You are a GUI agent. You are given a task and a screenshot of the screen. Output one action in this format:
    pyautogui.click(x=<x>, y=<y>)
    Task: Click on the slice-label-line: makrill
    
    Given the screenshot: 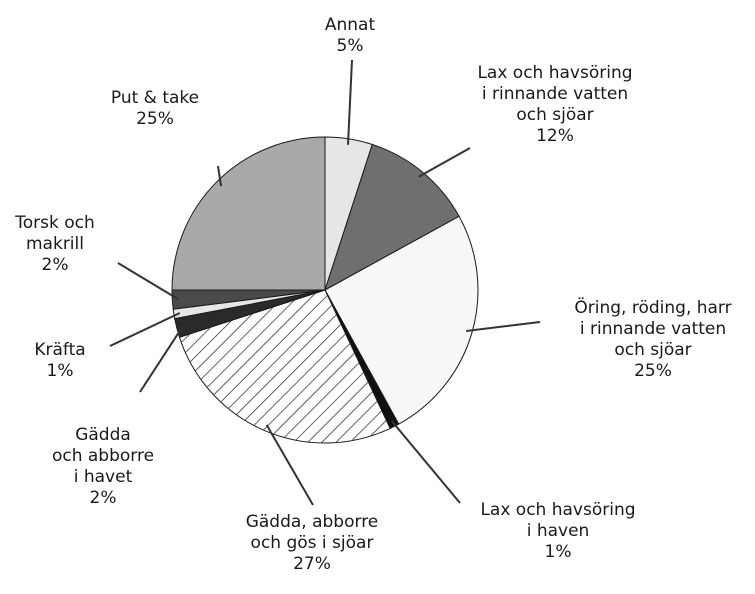 What is the action you would take?
    pyautogui.click(x=55, y=244)
    